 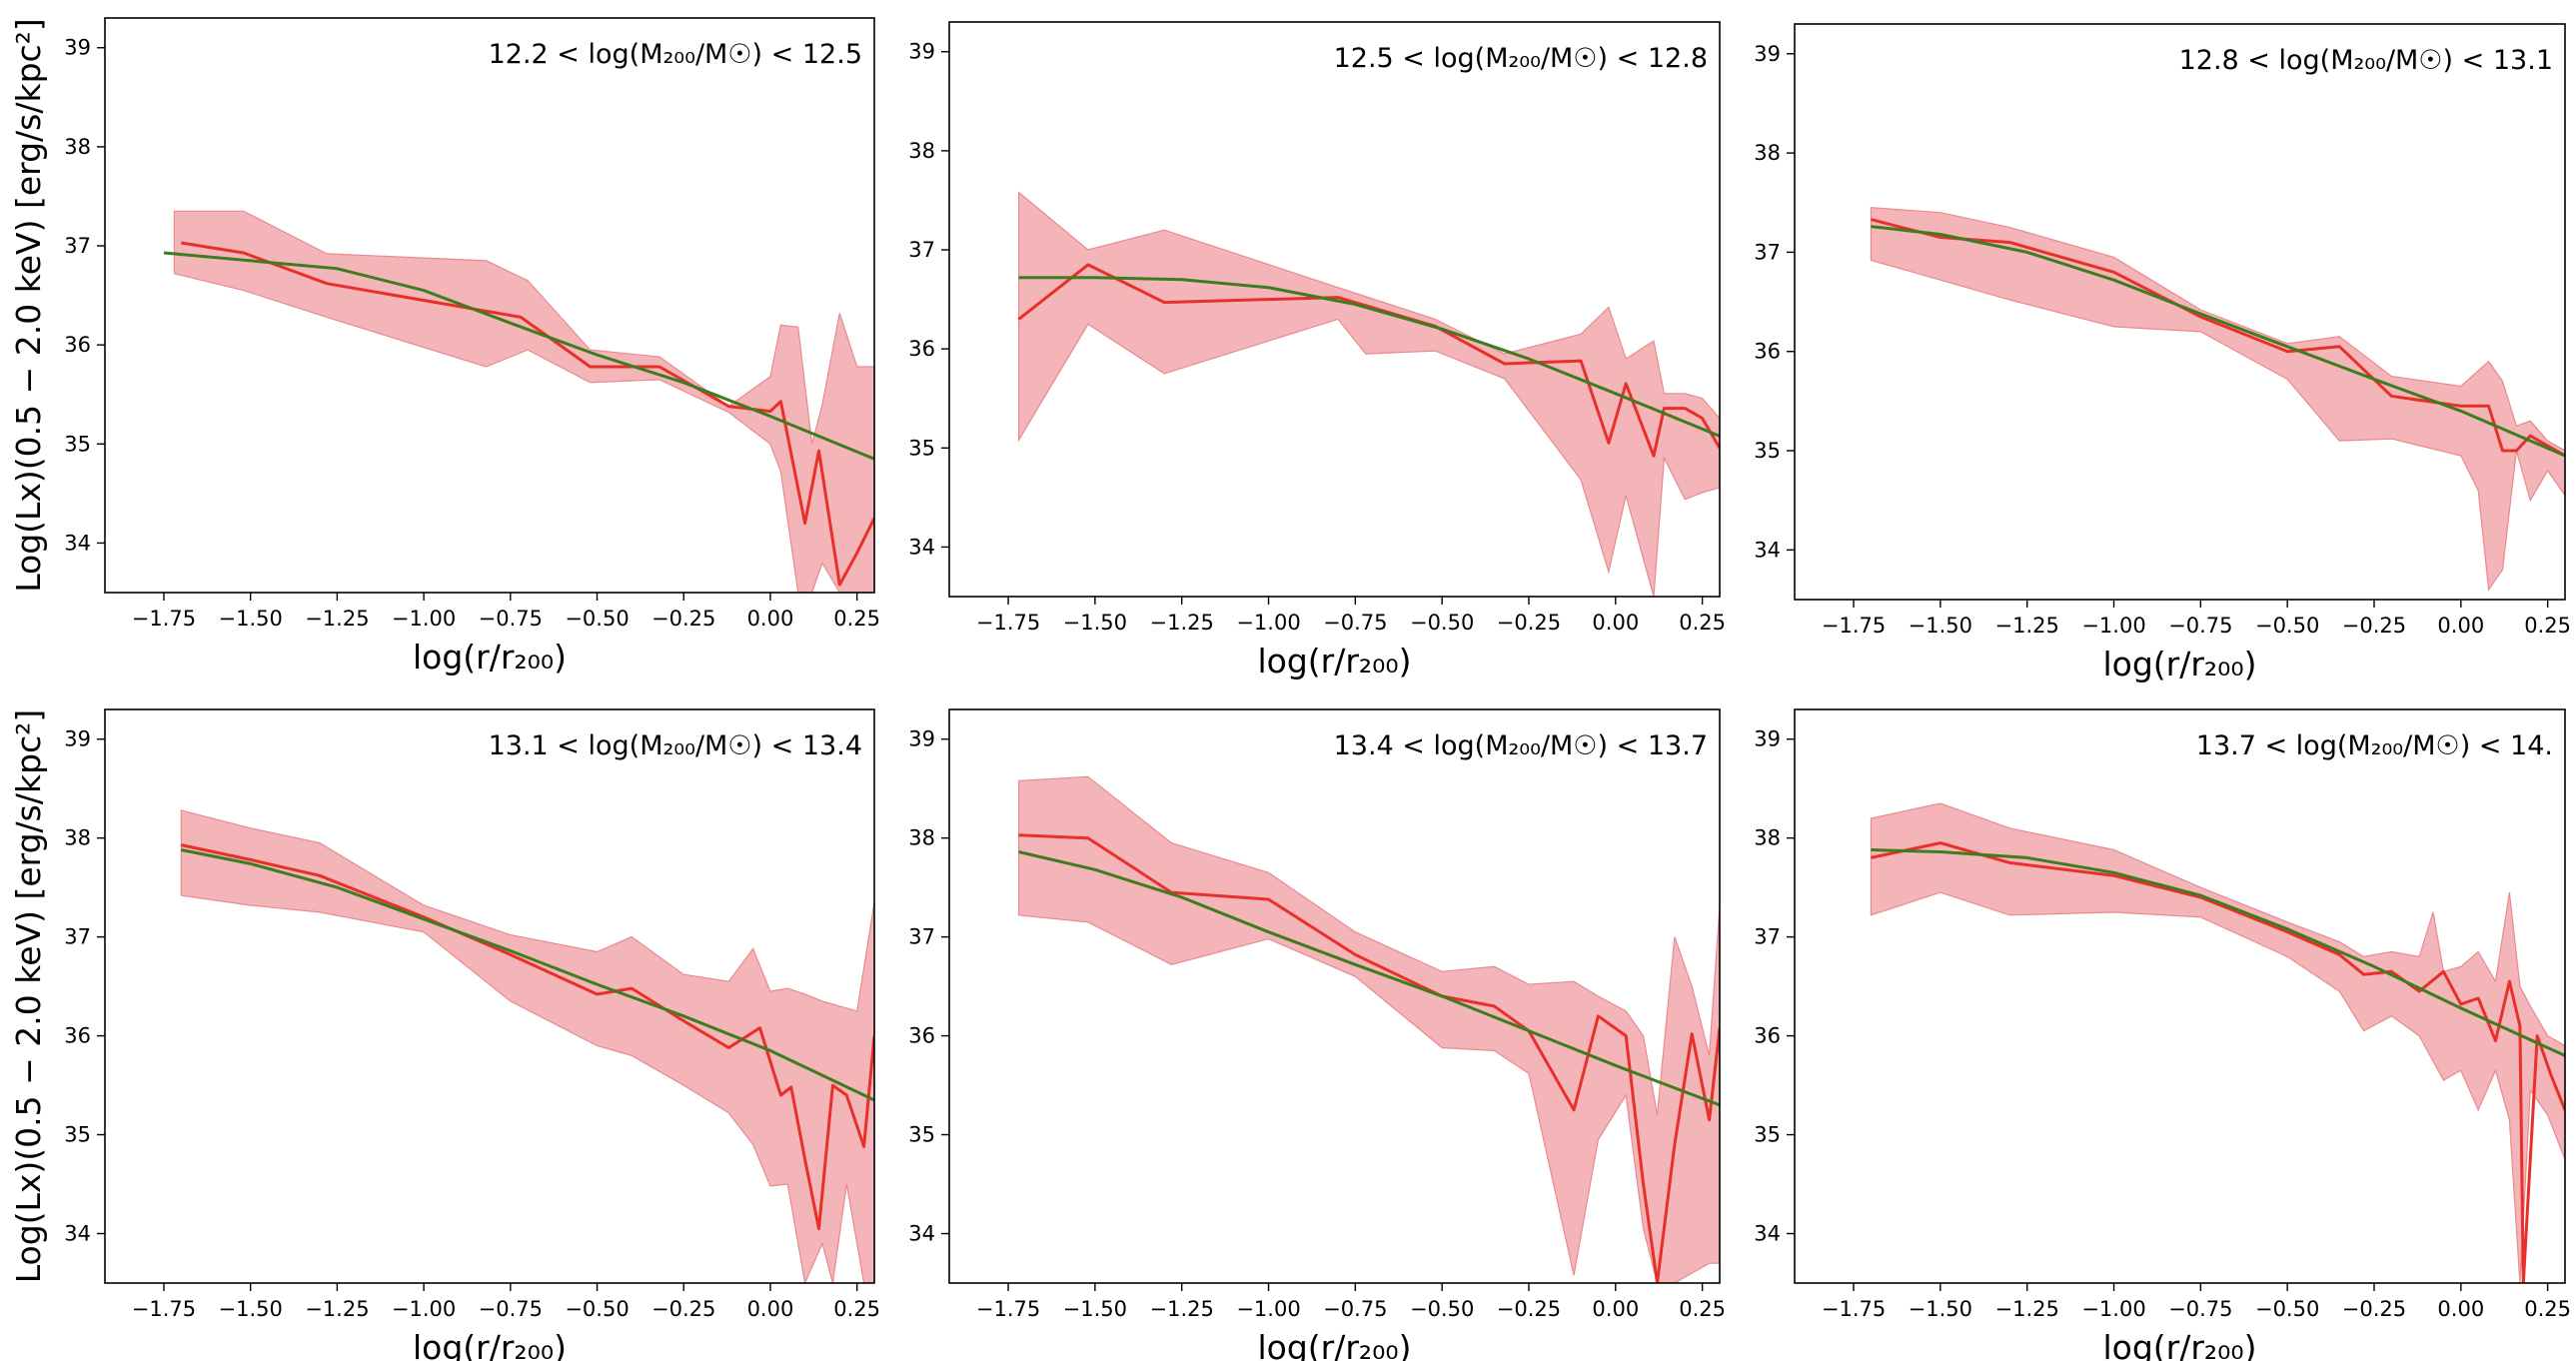 I want to click on panel-title: 13.1 < log(M₂₀₀/M☉) < 13.4, so click(x=675, y=745).